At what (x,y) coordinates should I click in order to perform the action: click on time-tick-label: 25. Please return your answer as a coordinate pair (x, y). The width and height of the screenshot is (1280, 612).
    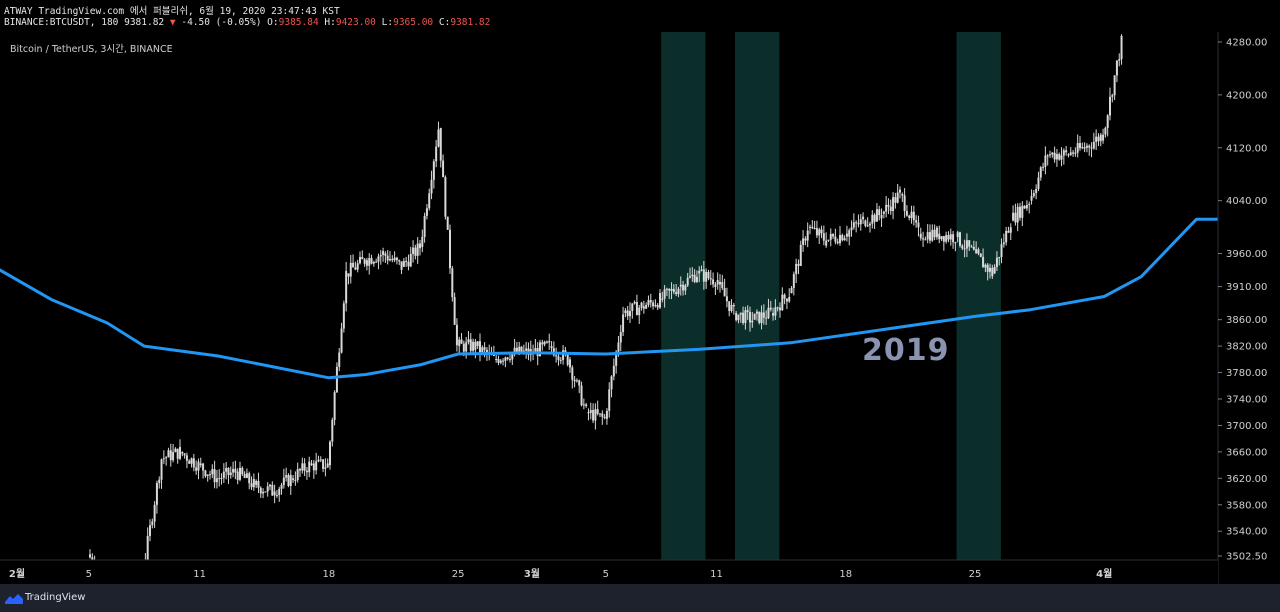
    Looking at the image, I should click on (975, 574).